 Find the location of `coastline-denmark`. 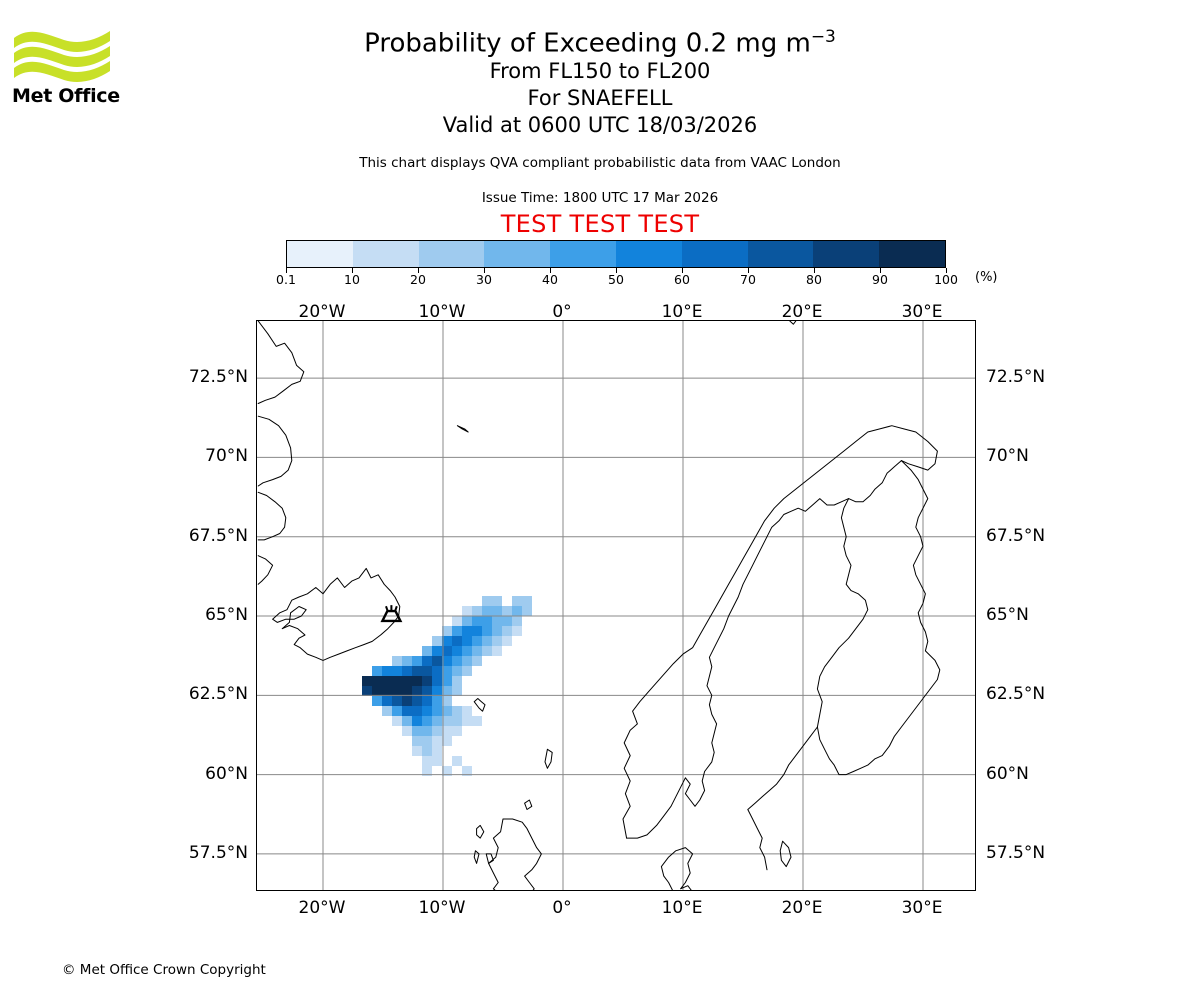

coastline-denmark is located at coordinates (677, 868).